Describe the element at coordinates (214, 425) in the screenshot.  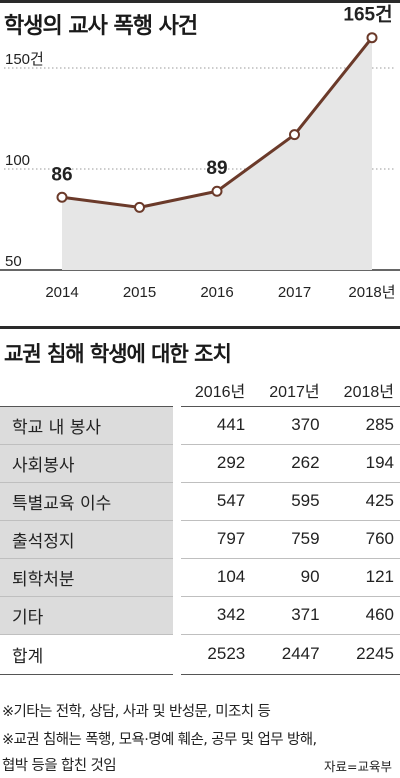
I see `table-cell: 441` at that location.